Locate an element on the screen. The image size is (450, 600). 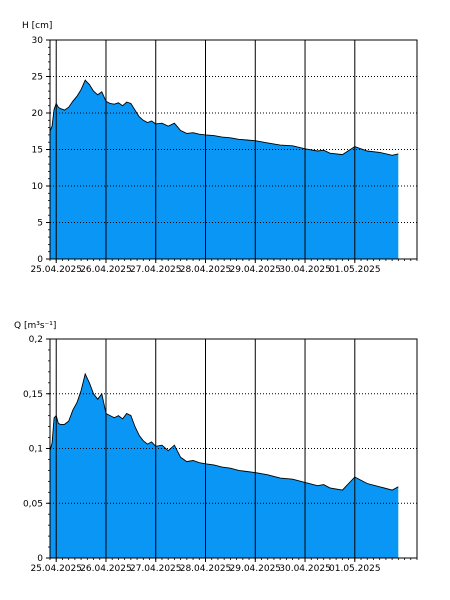
y-tick-label: 5 is located at coordinates (40, 224).